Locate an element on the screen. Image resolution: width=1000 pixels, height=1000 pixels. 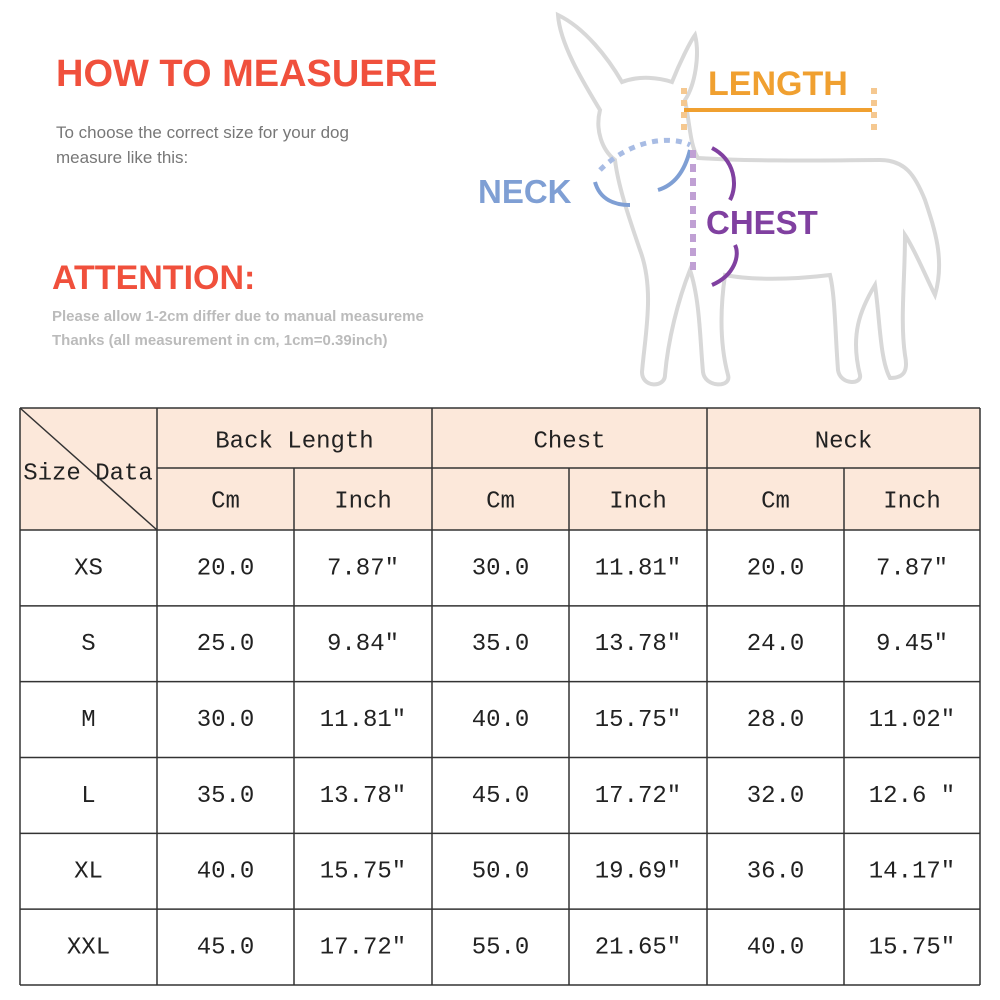
length-label: LENGTH is located at coordinates (778, 84).